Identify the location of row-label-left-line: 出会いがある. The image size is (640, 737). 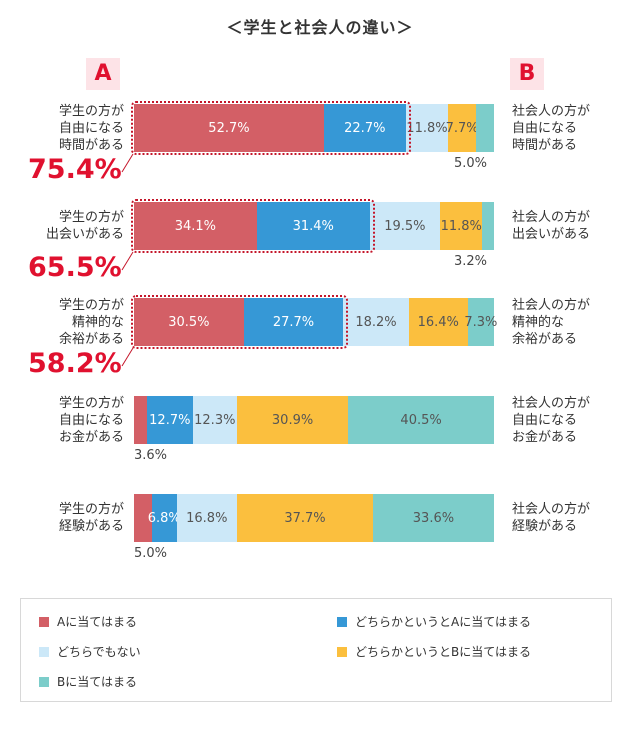
(84, 234).